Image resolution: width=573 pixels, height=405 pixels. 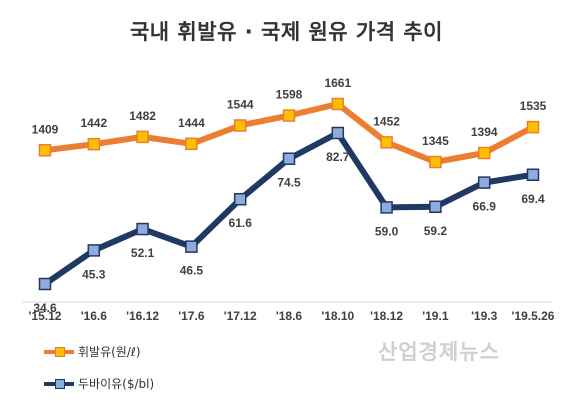 I want to click on x-tick-label: '18.6, so click(x=289, y=316).